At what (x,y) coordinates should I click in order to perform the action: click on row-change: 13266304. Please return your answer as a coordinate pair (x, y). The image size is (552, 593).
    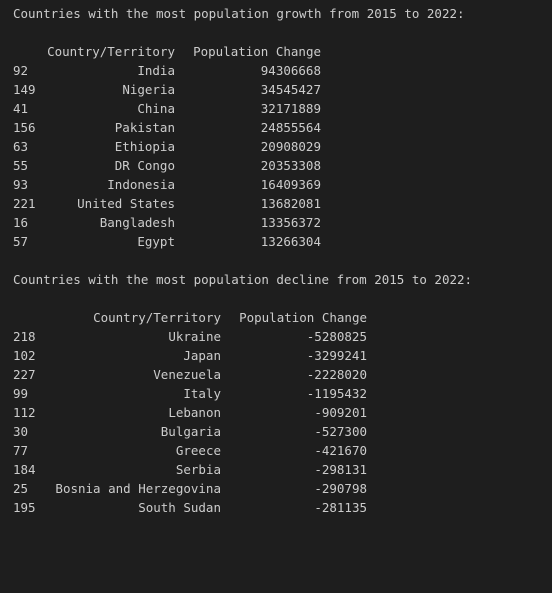
    Looking at the image, I should click on (290, 241).